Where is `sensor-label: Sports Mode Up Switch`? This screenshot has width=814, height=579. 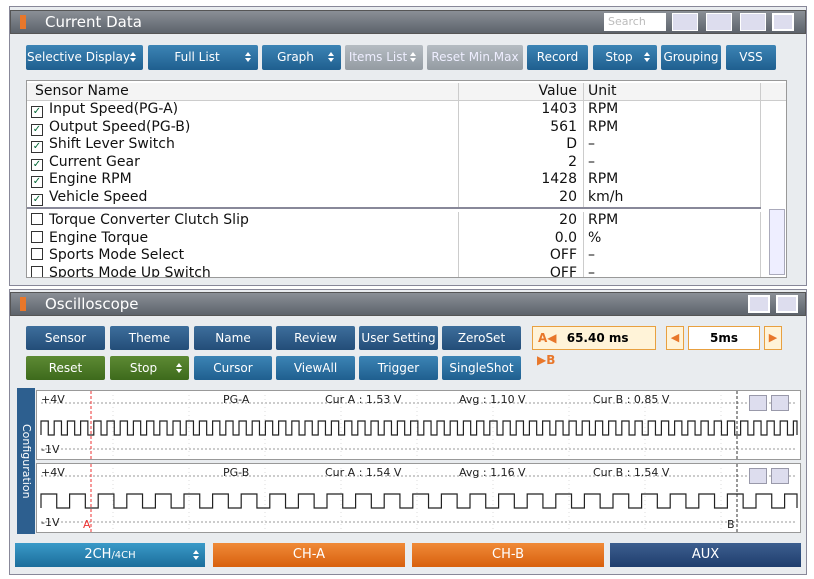
sensor-label: Sports Mode Up Switch is located at coordinates (130, 271).